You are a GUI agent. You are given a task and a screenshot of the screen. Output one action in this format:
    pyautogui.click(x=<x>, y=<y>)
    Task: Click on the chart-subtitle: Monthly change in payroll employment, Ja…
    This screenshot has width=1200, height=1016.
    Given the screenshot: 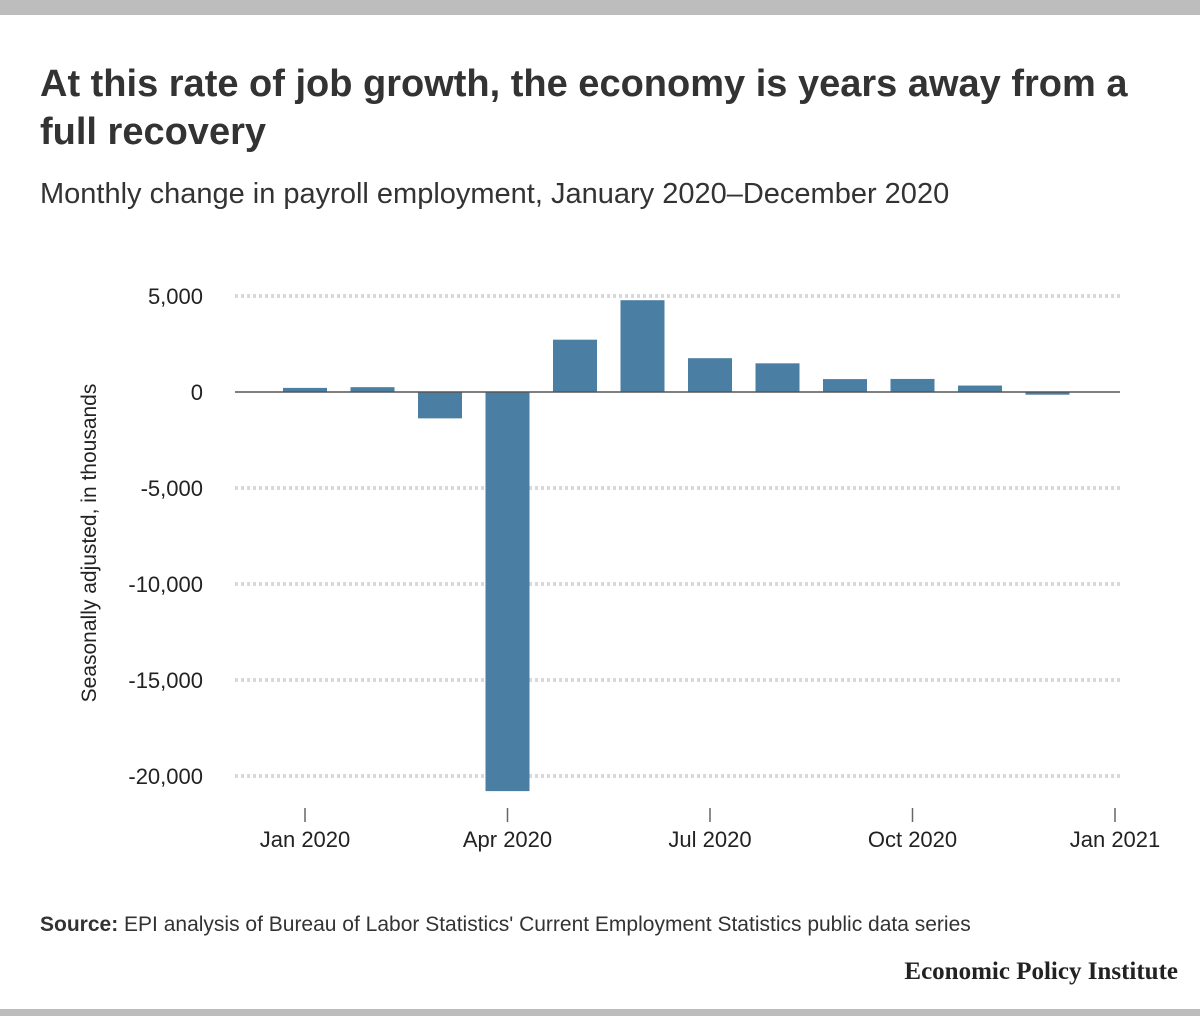 What is the action you would take?
    pyautogui.click(x=495, y=194)
    